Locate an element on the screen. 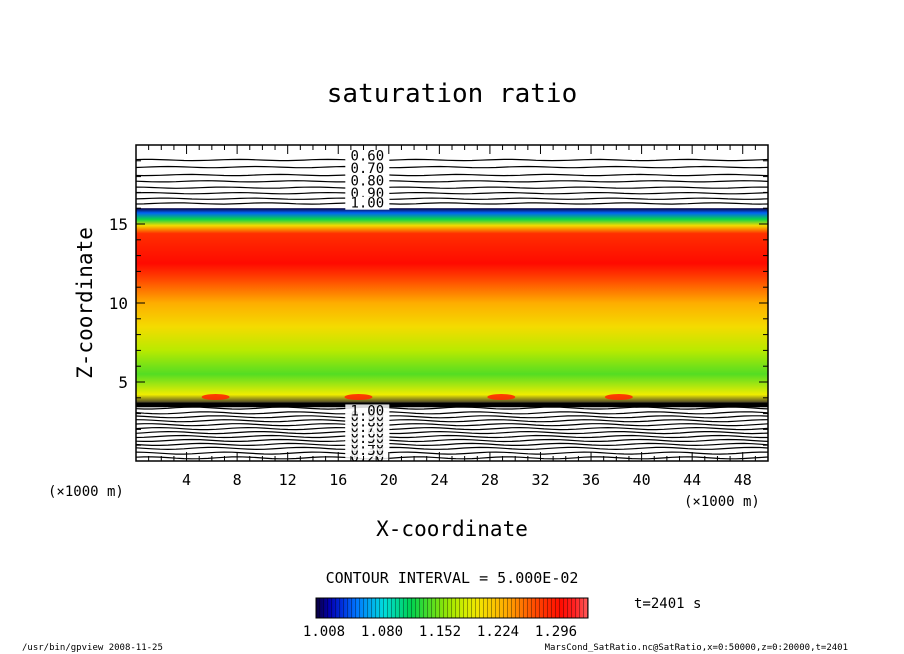 The image size is (904, 654). contour-label-top: 0.80 is located at coordinates (367, 182).